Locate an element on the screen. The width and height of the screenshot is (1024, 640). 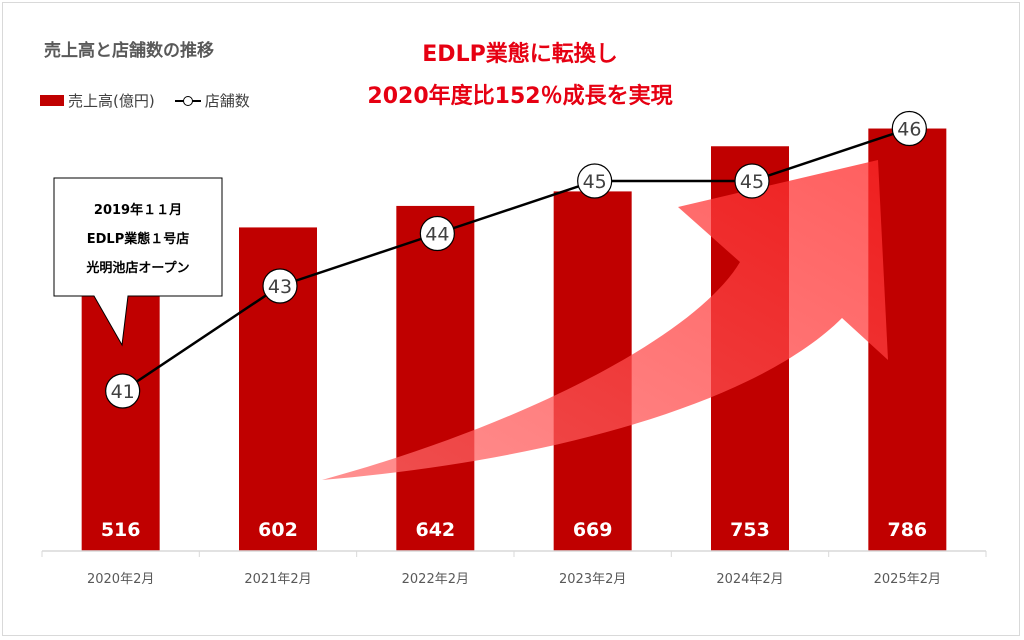
legend: 売上高(億円) 店舗数 is located at coordinates (145, 100).